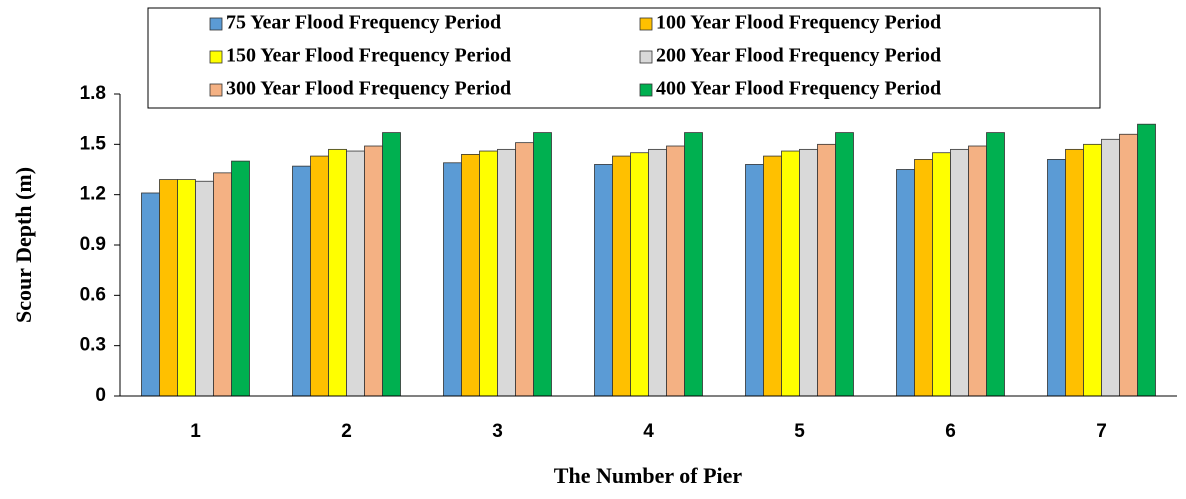 The height and width of the screenshot is (499, 1186). Describe the element at coordinates (1101, 431) in the screenshot. I see `x-tick-label: 7` at that location.